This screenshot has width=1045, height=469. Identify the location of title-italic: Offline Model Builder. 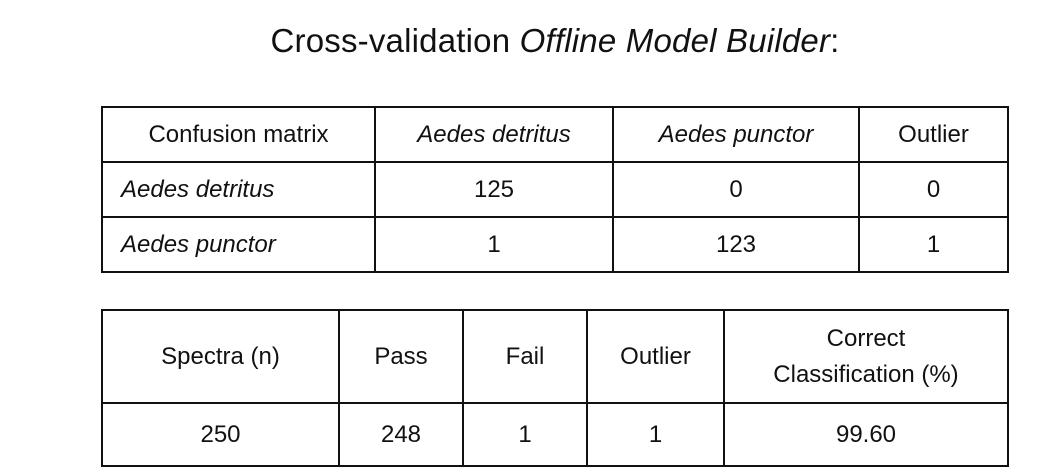
(675, 40).